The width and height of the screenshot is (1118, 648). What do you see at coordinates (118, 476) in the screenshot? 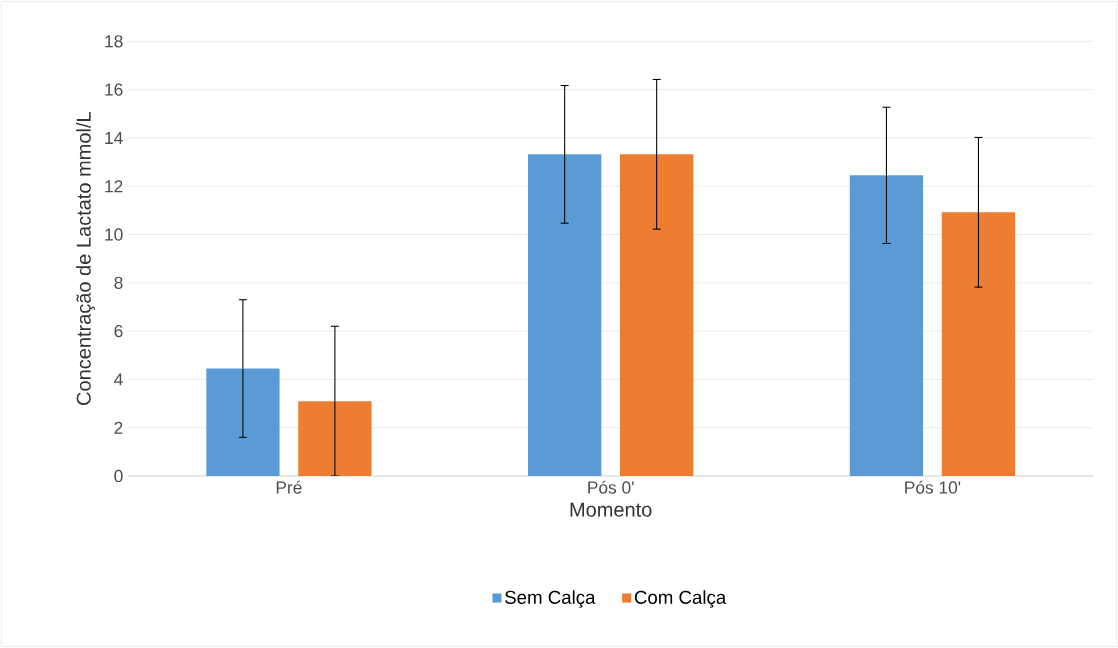
I see `y-tick-label: 0` at bounding box center [118, 476].